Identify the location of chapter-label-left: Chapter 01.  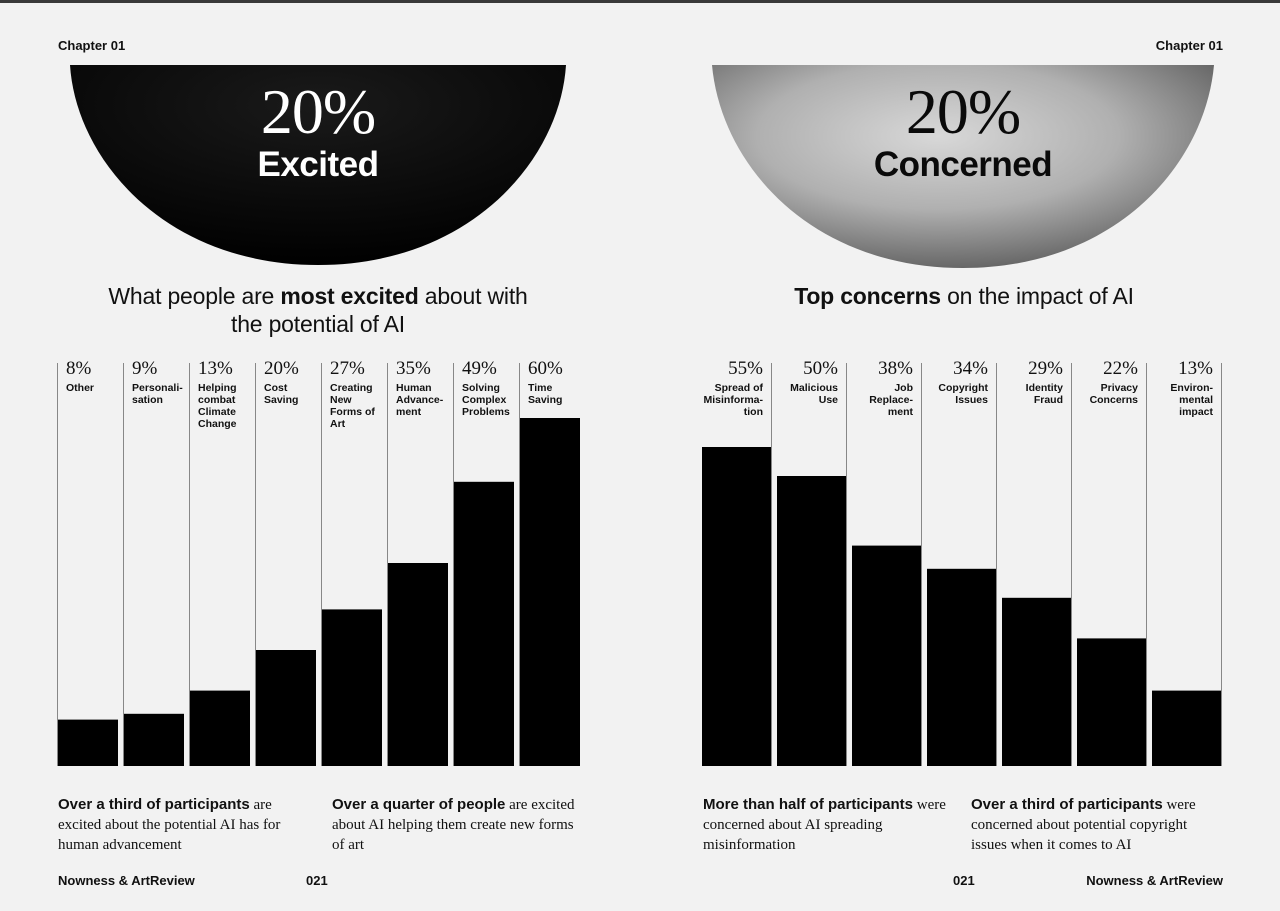
(92, 45).